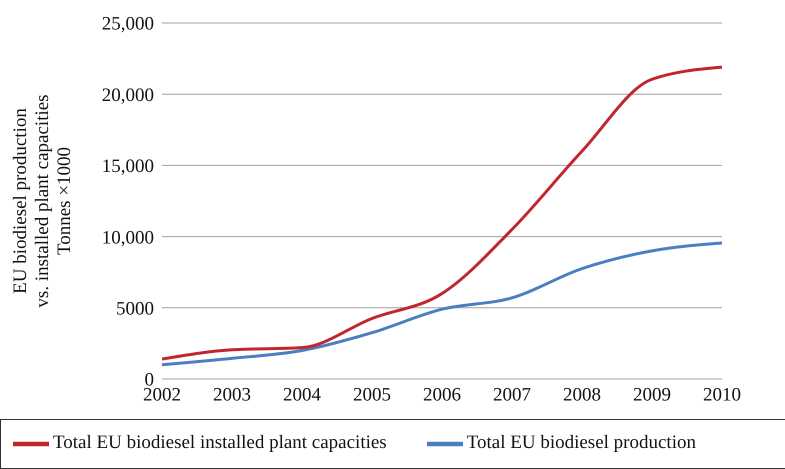  I want to click on x-tick-label: 2004, so click(302, 395).